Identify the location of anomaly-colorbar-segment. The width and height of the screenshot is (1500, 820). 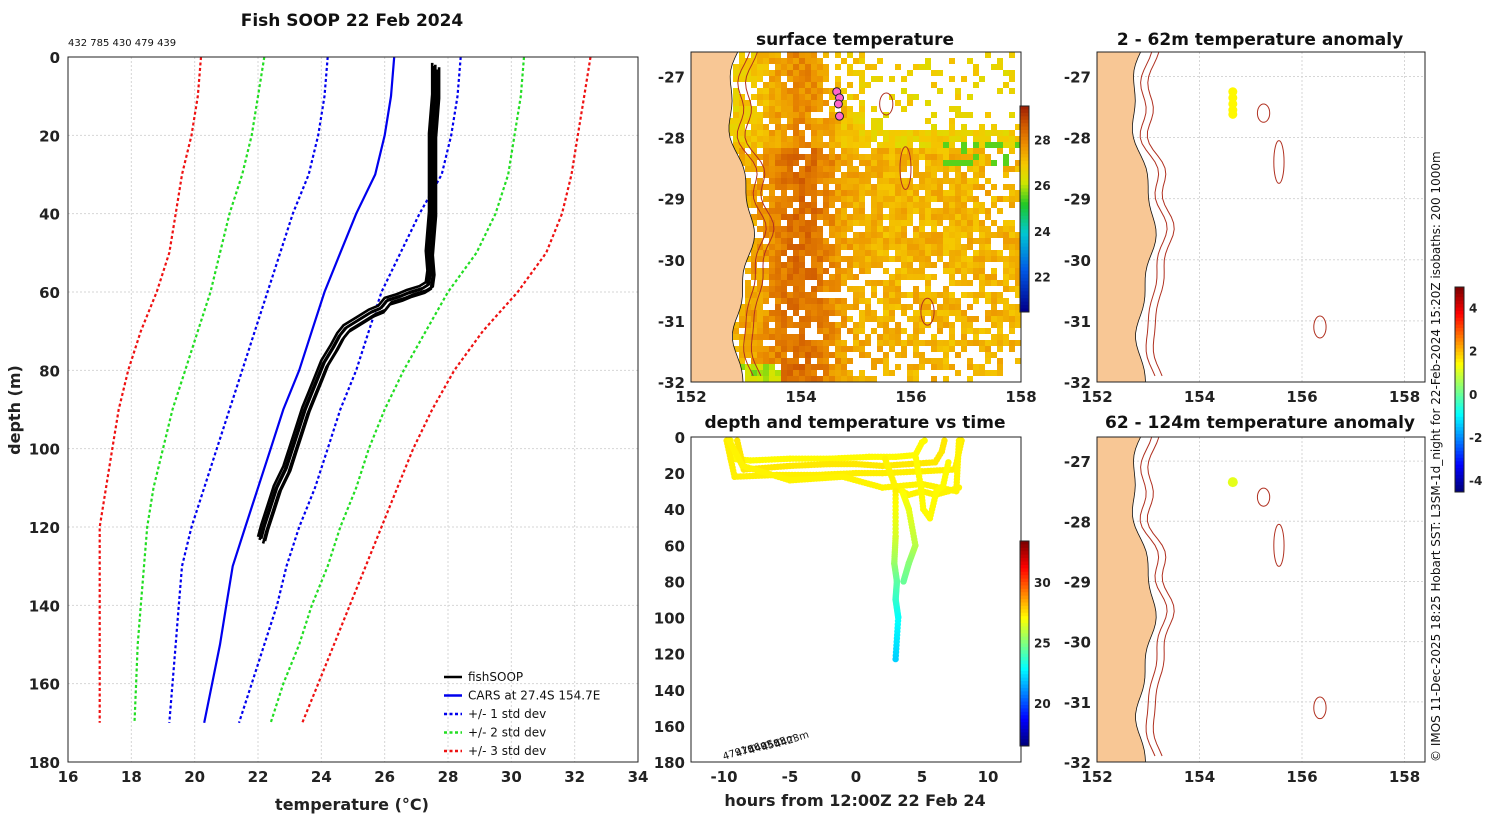
(1459, 388).